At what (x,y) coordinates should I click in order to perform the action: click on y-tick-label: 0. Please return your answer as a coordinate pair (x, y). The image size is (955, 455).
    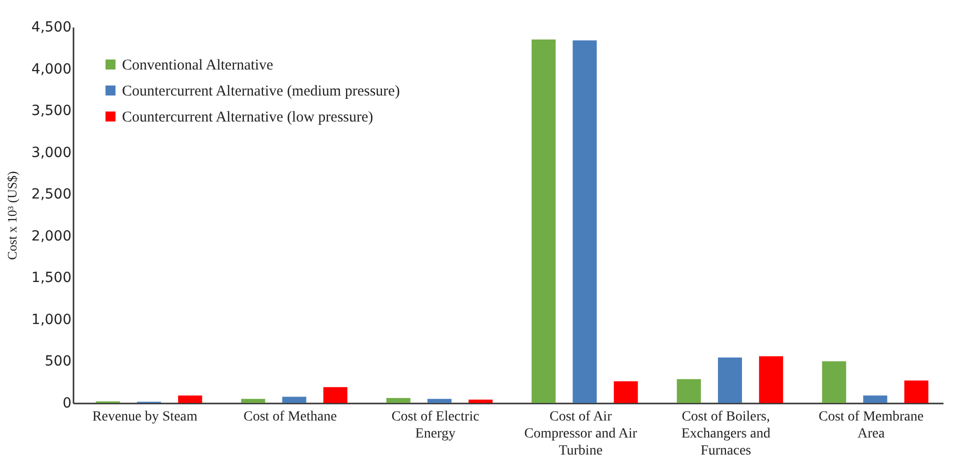
    Looking at the image, I should click on (67, 404).